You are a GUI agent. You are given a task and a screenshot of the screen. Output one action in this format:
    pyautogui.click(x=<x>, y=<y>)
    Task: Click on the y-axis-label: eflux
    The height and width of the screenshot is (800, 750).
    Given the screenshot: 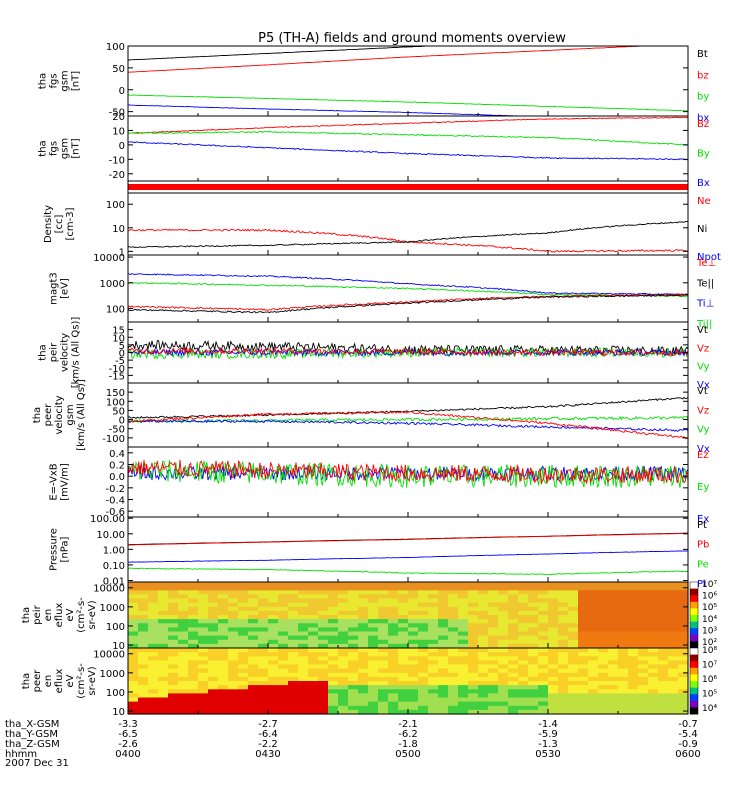 What is the action you would take?
    pyautogui.click(x=59, y=681)
    